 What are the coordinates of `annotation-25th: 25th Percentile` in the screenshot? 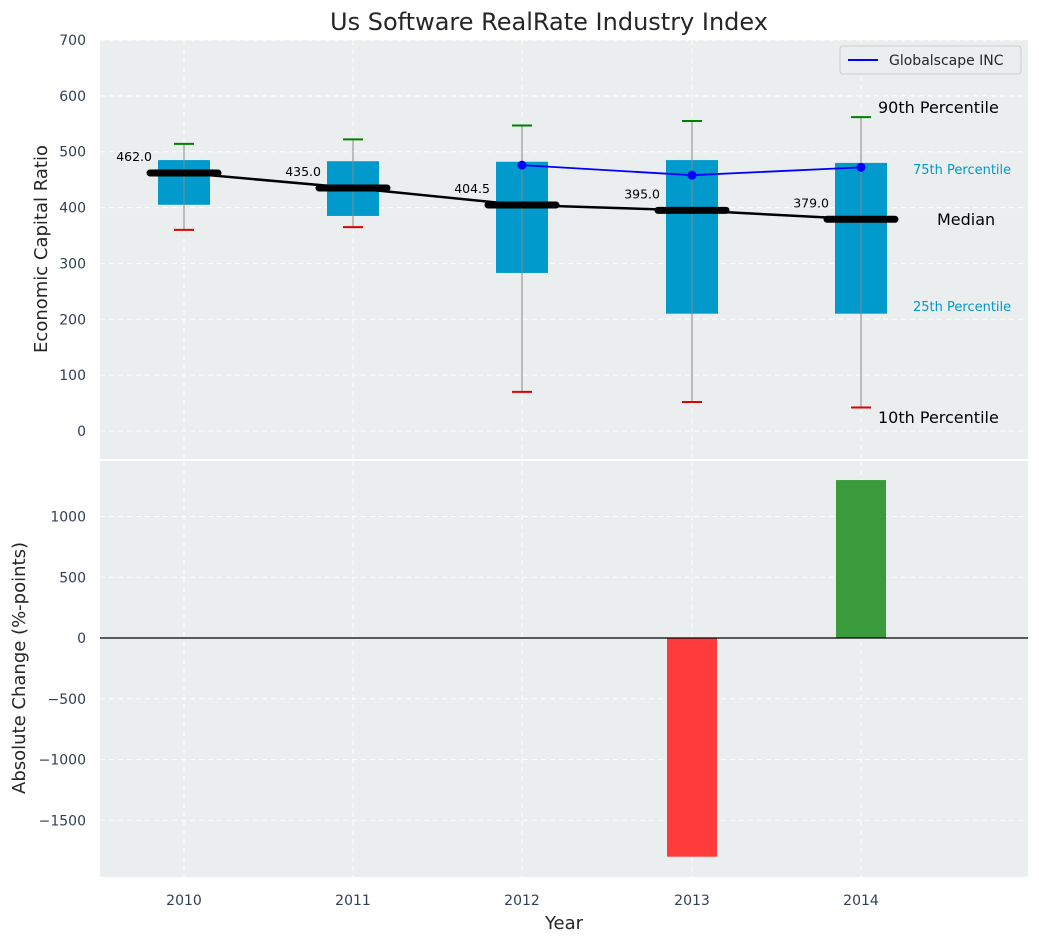 It's located at (962, 307).